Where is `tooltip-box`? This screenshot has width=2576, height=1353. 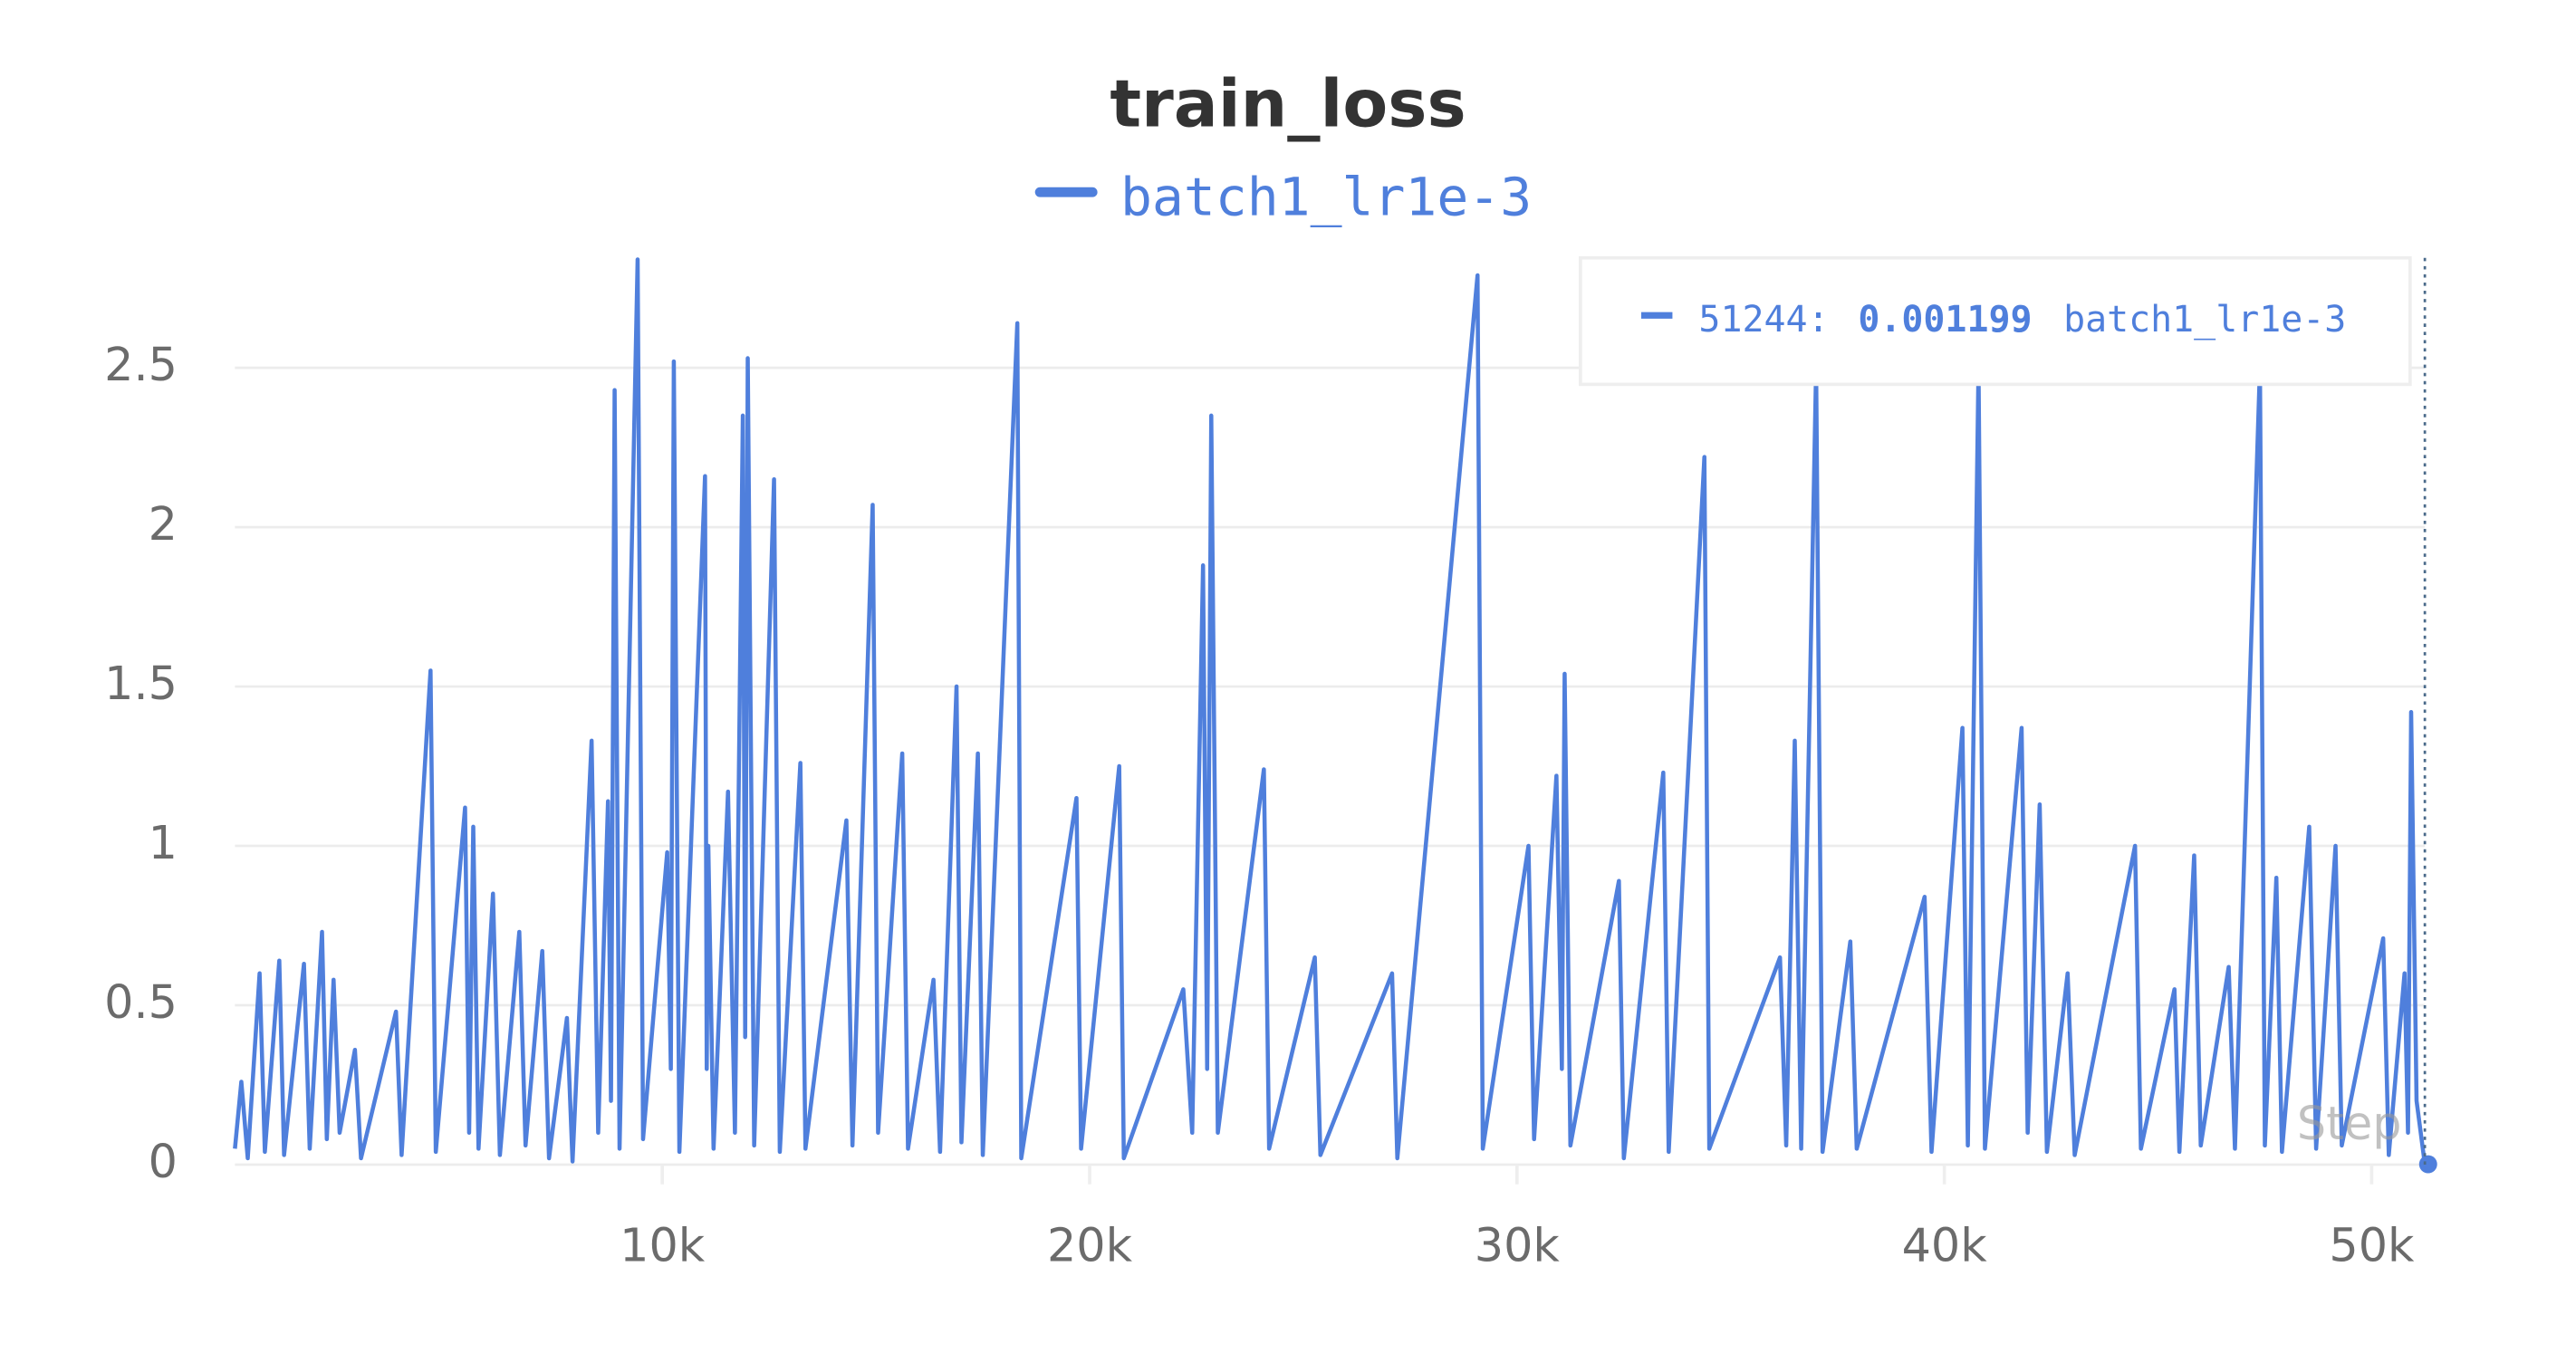 tooltip-box is located at coordinates (1995, 321).